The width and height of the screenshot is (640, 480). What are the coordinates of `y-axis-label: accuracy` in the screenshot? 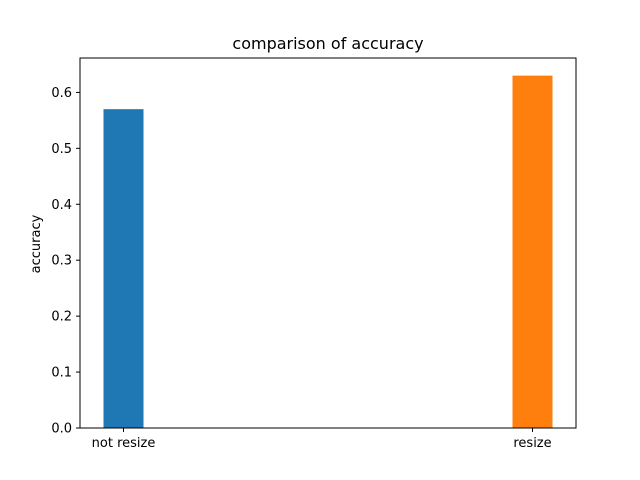 It's located at (36, 243).